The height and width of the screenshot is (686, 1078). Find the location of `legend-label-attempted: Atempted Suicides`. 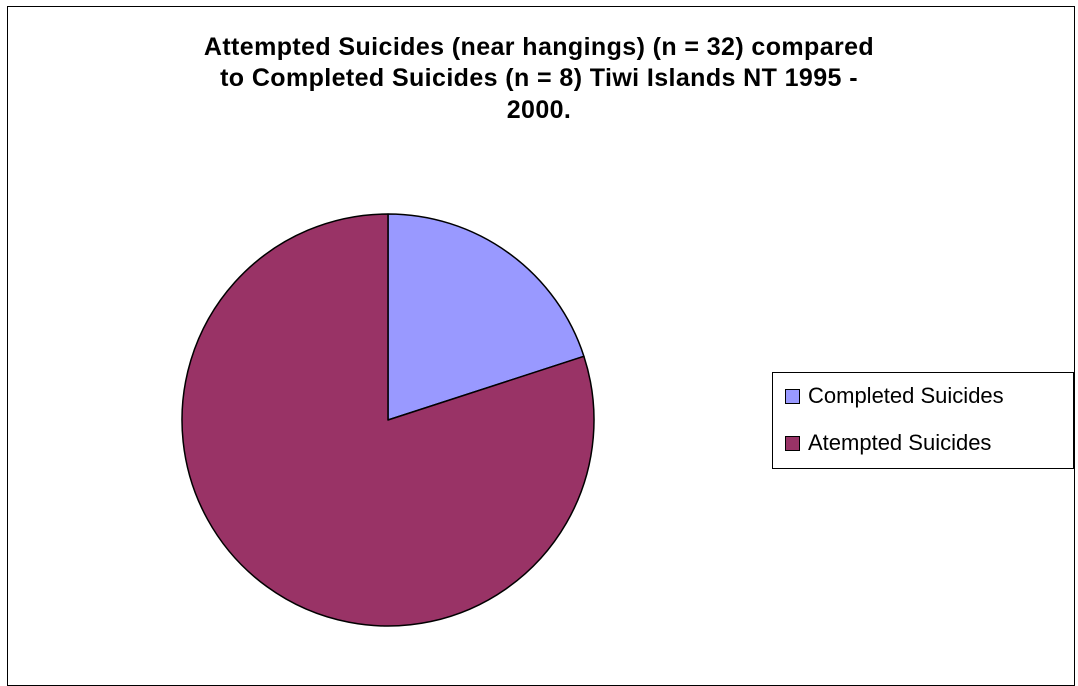

legend-label-attempted: Atempted Suicides is located at coordinates (900, 442).